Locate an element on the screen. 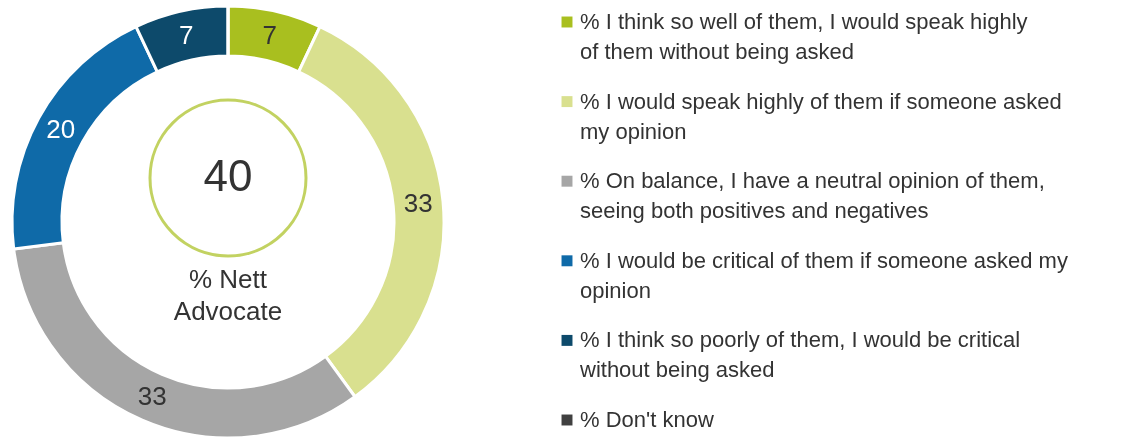  data-label: 20 is located at coordinates (61, 128).